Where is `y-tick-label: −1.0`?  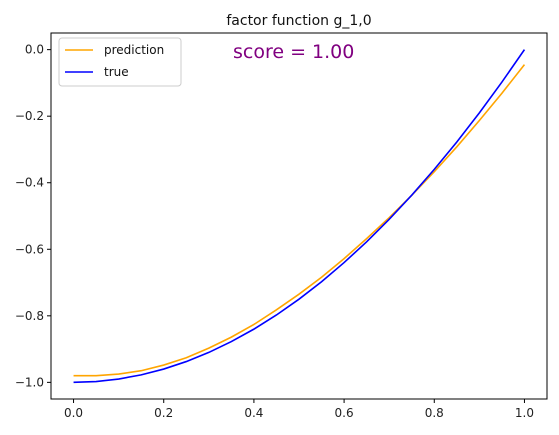
y-tick-label: −1.0 is located at coordinates (29, 382).